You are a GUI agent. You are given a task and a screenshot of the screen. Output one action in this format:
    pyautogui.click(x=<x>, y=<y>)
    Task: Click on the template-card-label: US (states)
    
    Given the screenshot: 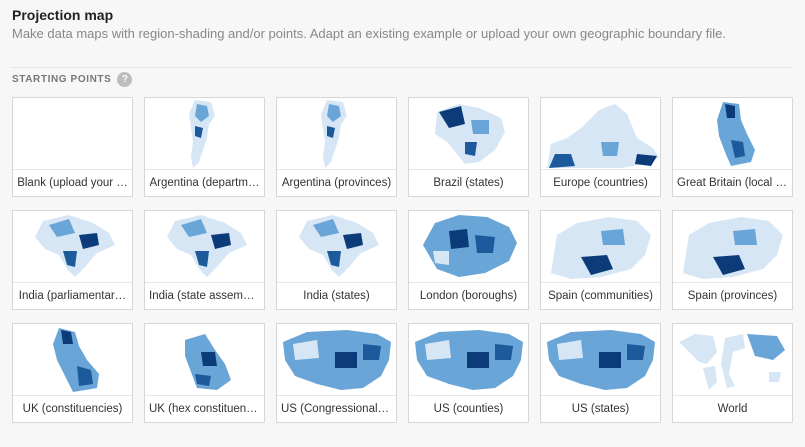 What is the action you would take?
    pyautogui.click(x=600, y=408)
    